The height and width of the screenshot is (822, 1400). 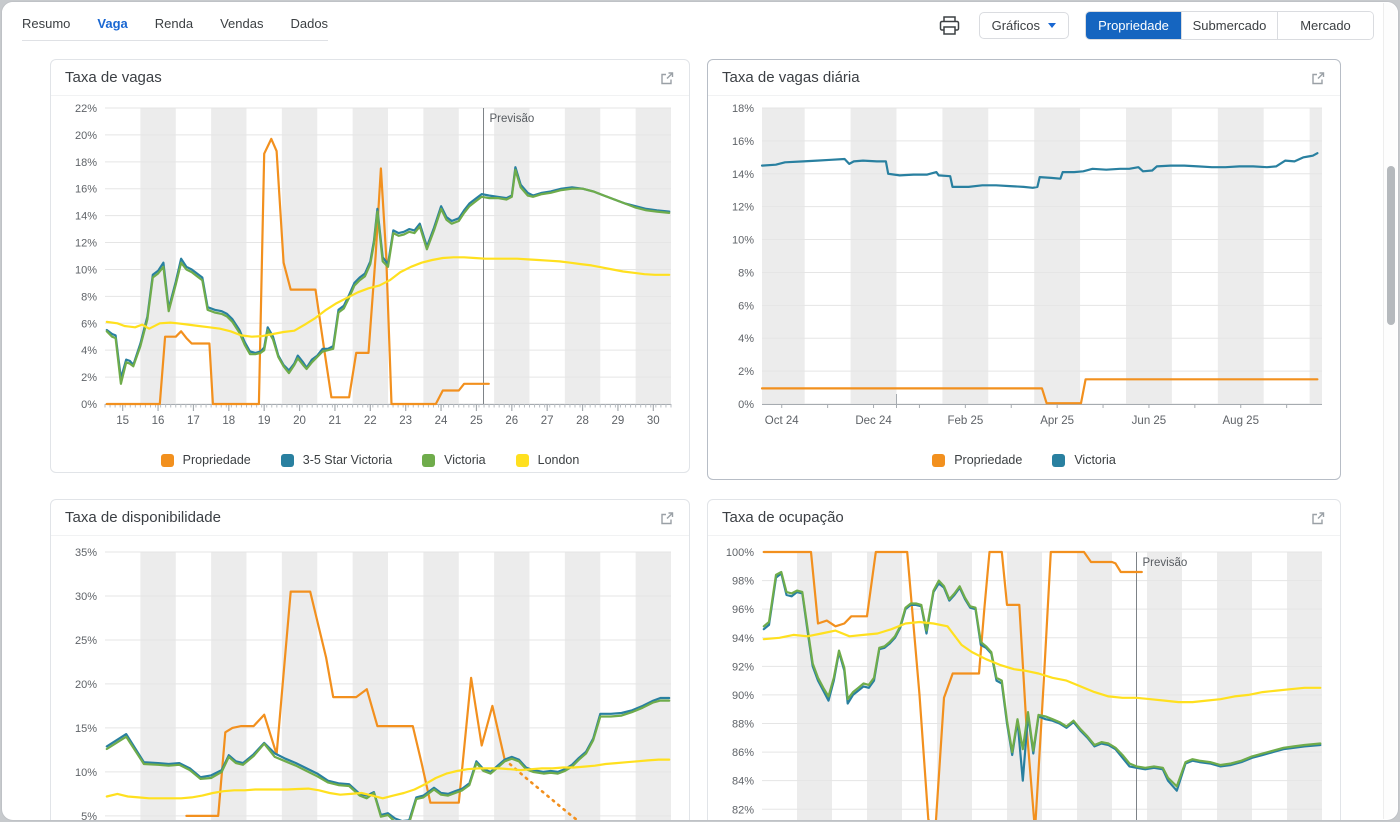 What do you see at coordinates (743, 725) in the screenshot?
I see `svg-text: 88%` at bounding box center [743, 725].